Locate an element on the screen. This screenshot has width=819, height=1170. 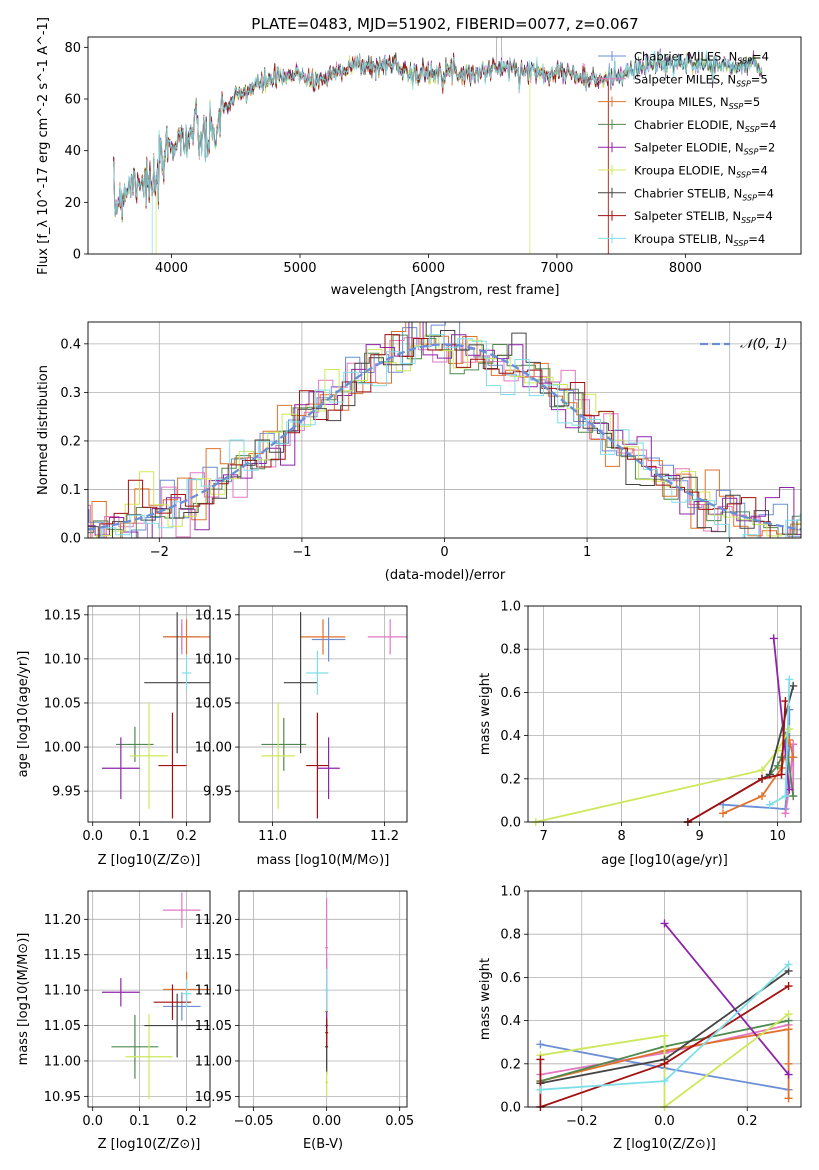
legend-entry: Chabrier ELODIE, NSSP=4 is located at coordinates (705, 126).